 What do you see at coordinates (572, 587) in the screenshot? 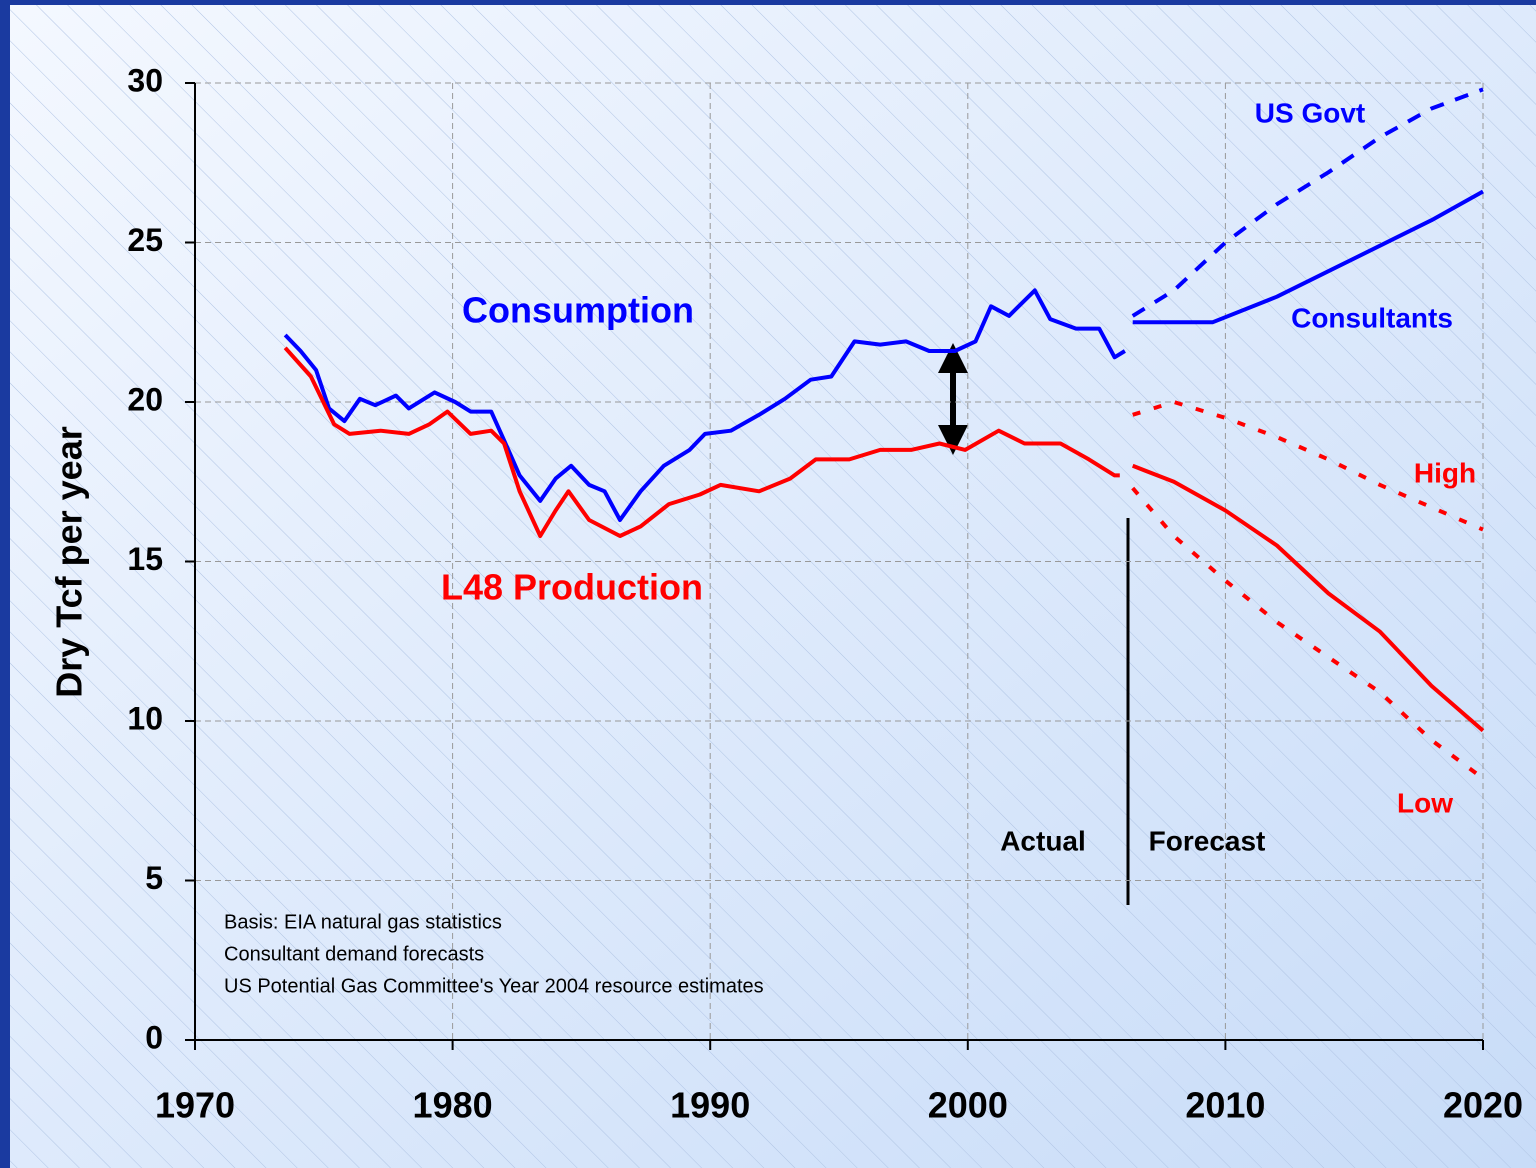
I see `series-label: L48 Production` at bounding box center [572, 587].